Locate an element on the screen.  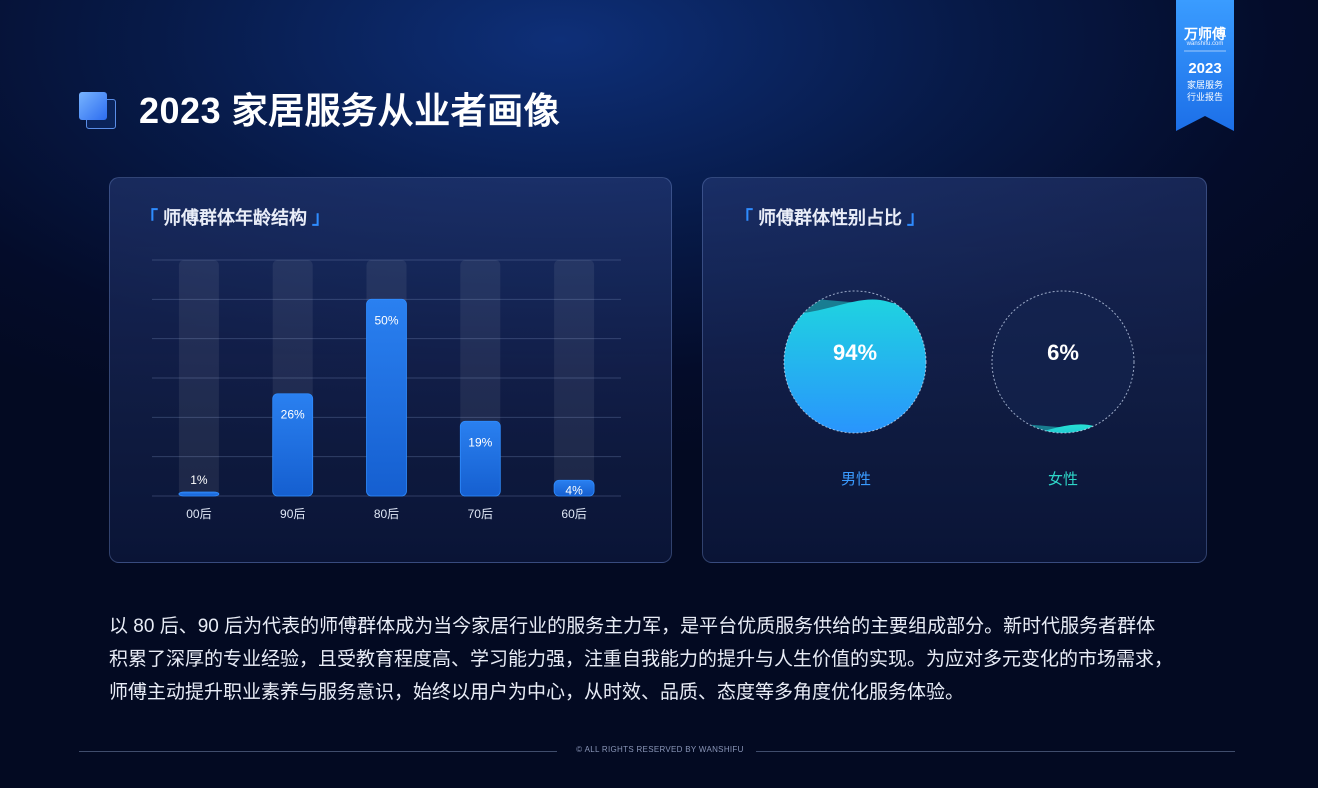
x-tick-label: 90后 is located at coordinates (292, 514).